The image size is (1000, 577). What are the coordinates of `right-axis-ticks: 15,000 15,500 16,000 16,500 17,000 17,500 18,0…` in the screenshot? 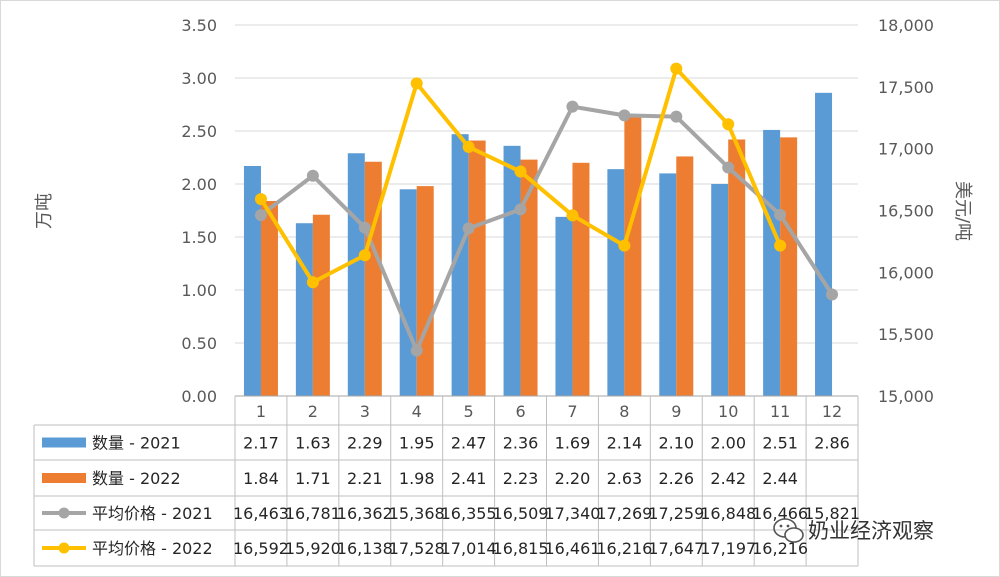 It's located at (906, 211).